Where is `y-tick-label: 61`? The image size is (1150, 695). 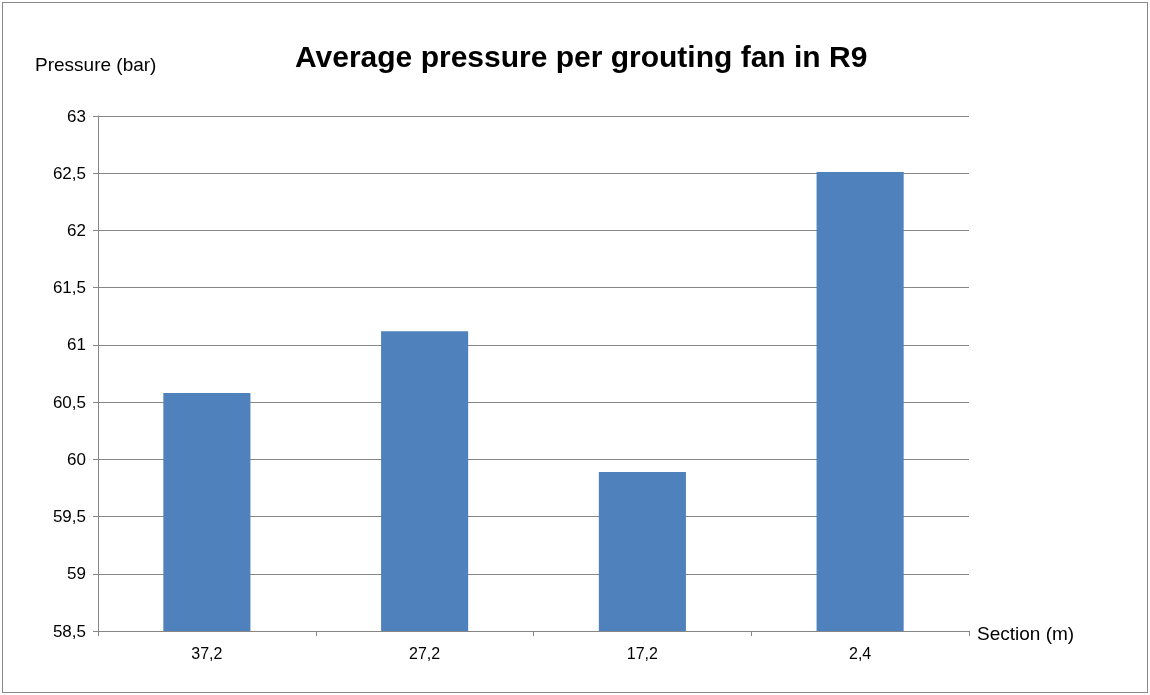
y-tick-label: 61 is located at coordinates (76, 345).